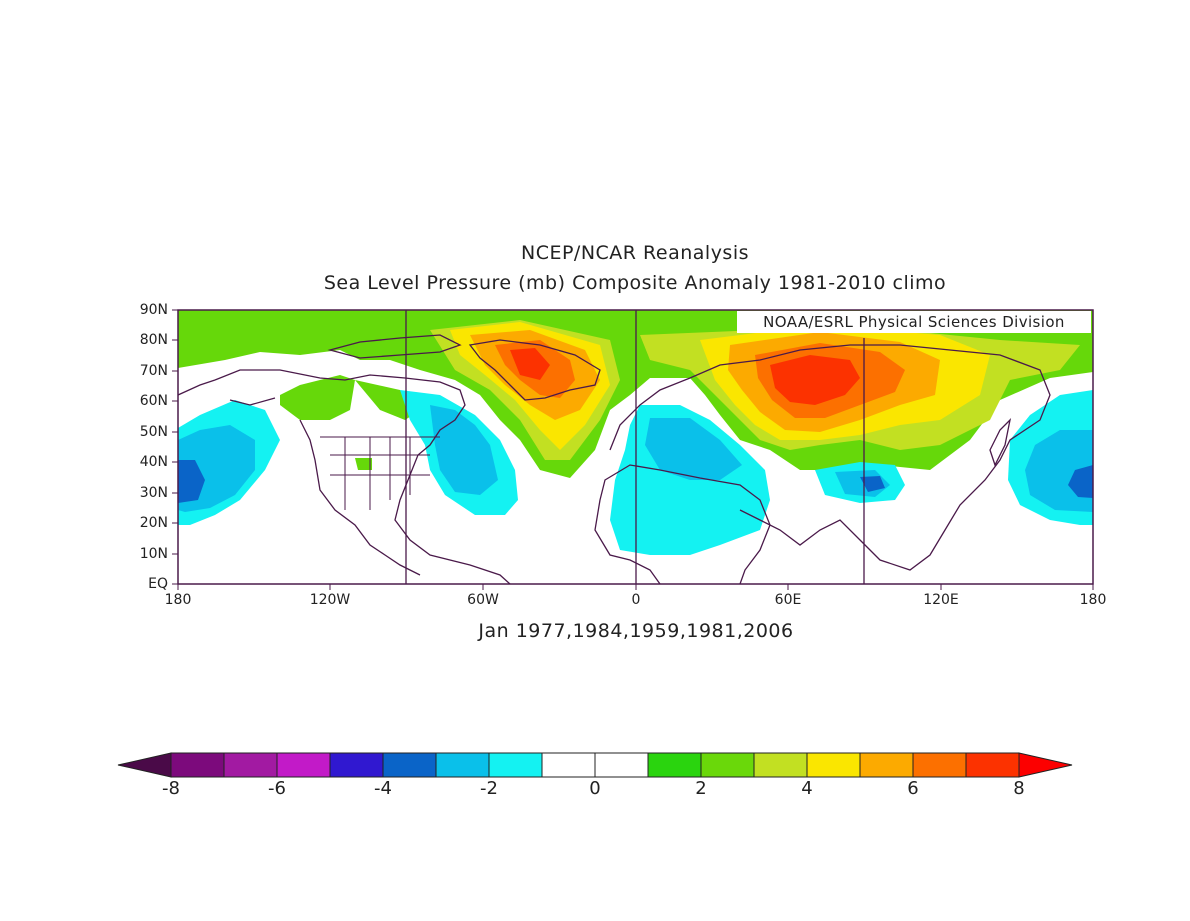 This screenshot has height=921, width=1190. I want to click on coast-greenland, so click(534, 370).